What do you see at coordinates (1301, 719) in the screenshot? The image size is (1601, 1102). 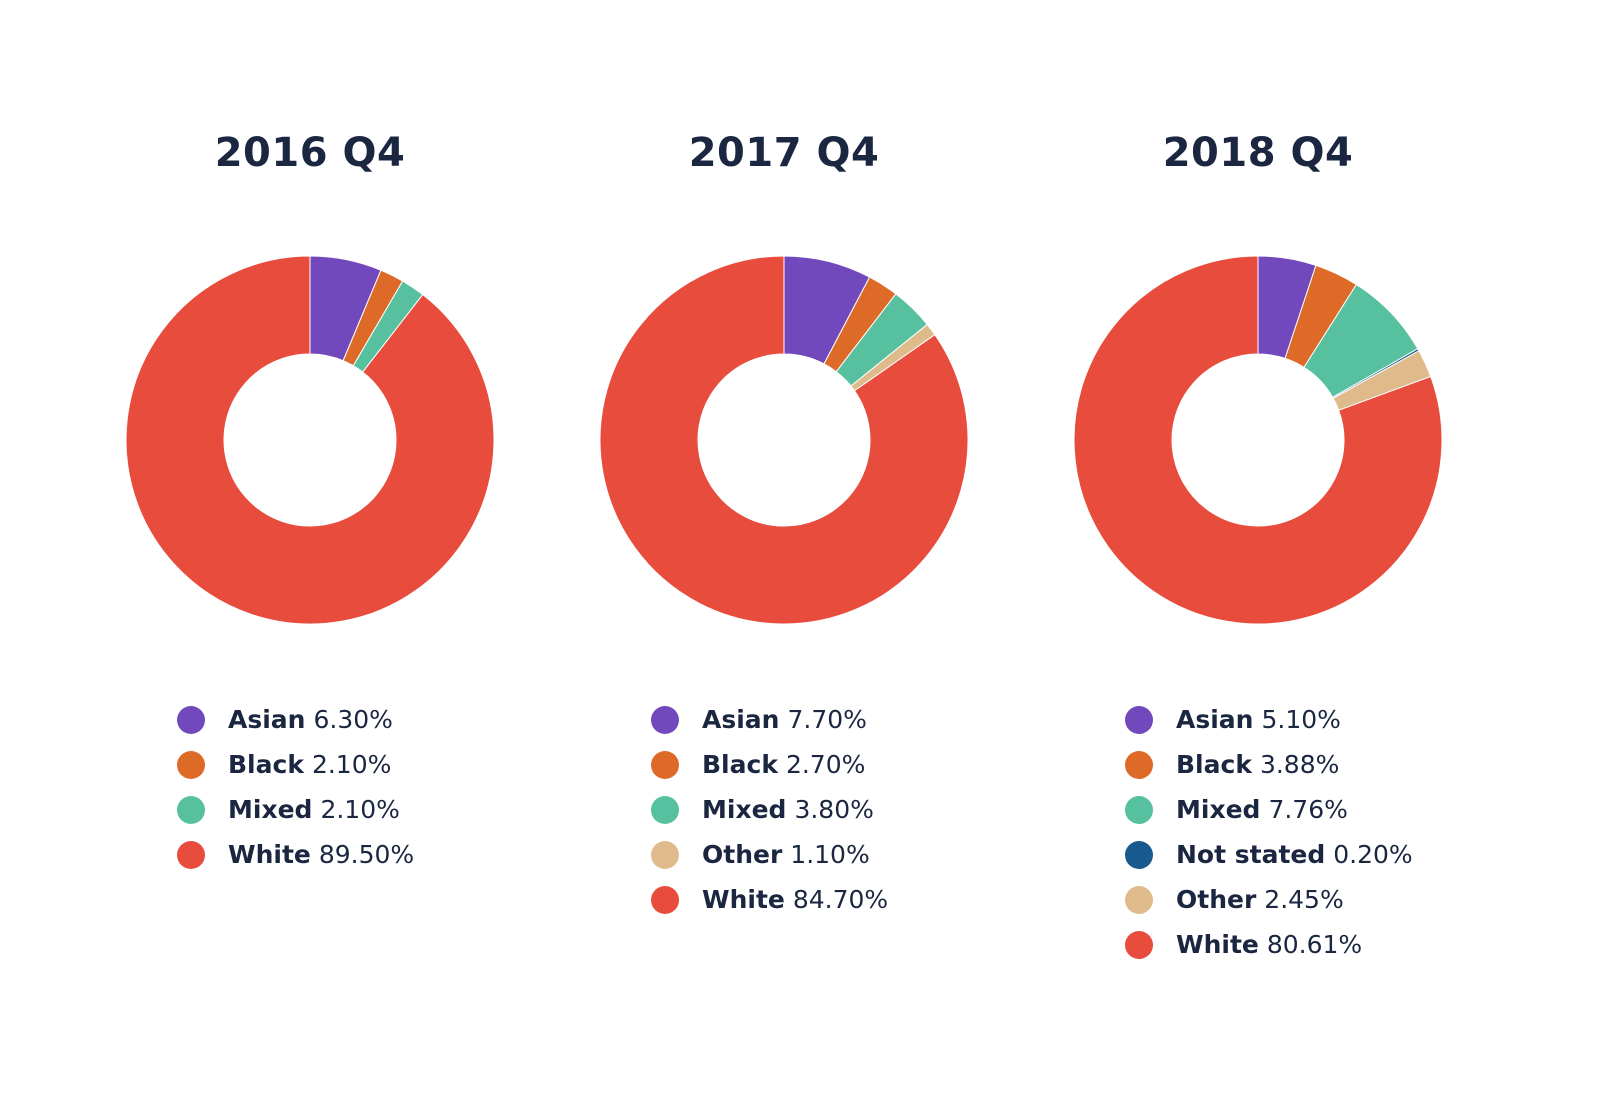 I see `legend-value: 5.10%` at bounding box center [1301, 719].